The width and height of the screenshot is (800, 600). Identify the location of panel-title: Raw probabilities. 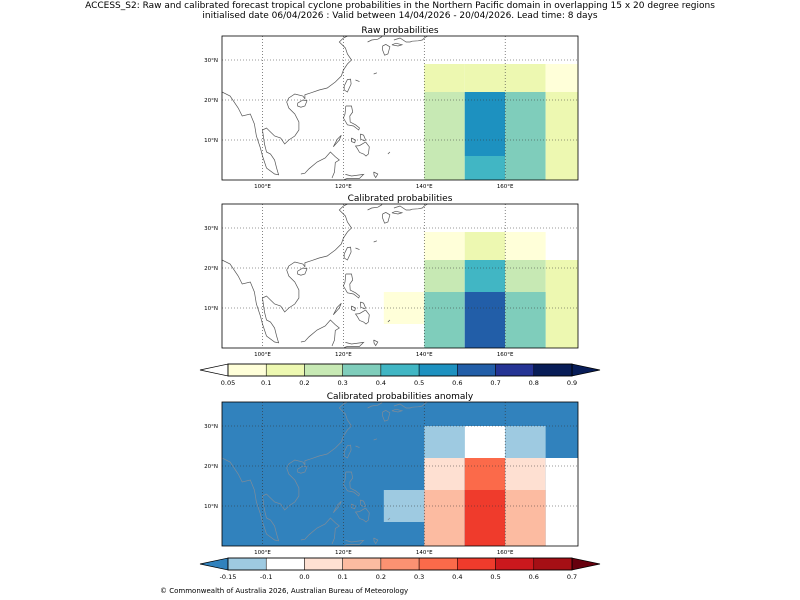
(400, 31).